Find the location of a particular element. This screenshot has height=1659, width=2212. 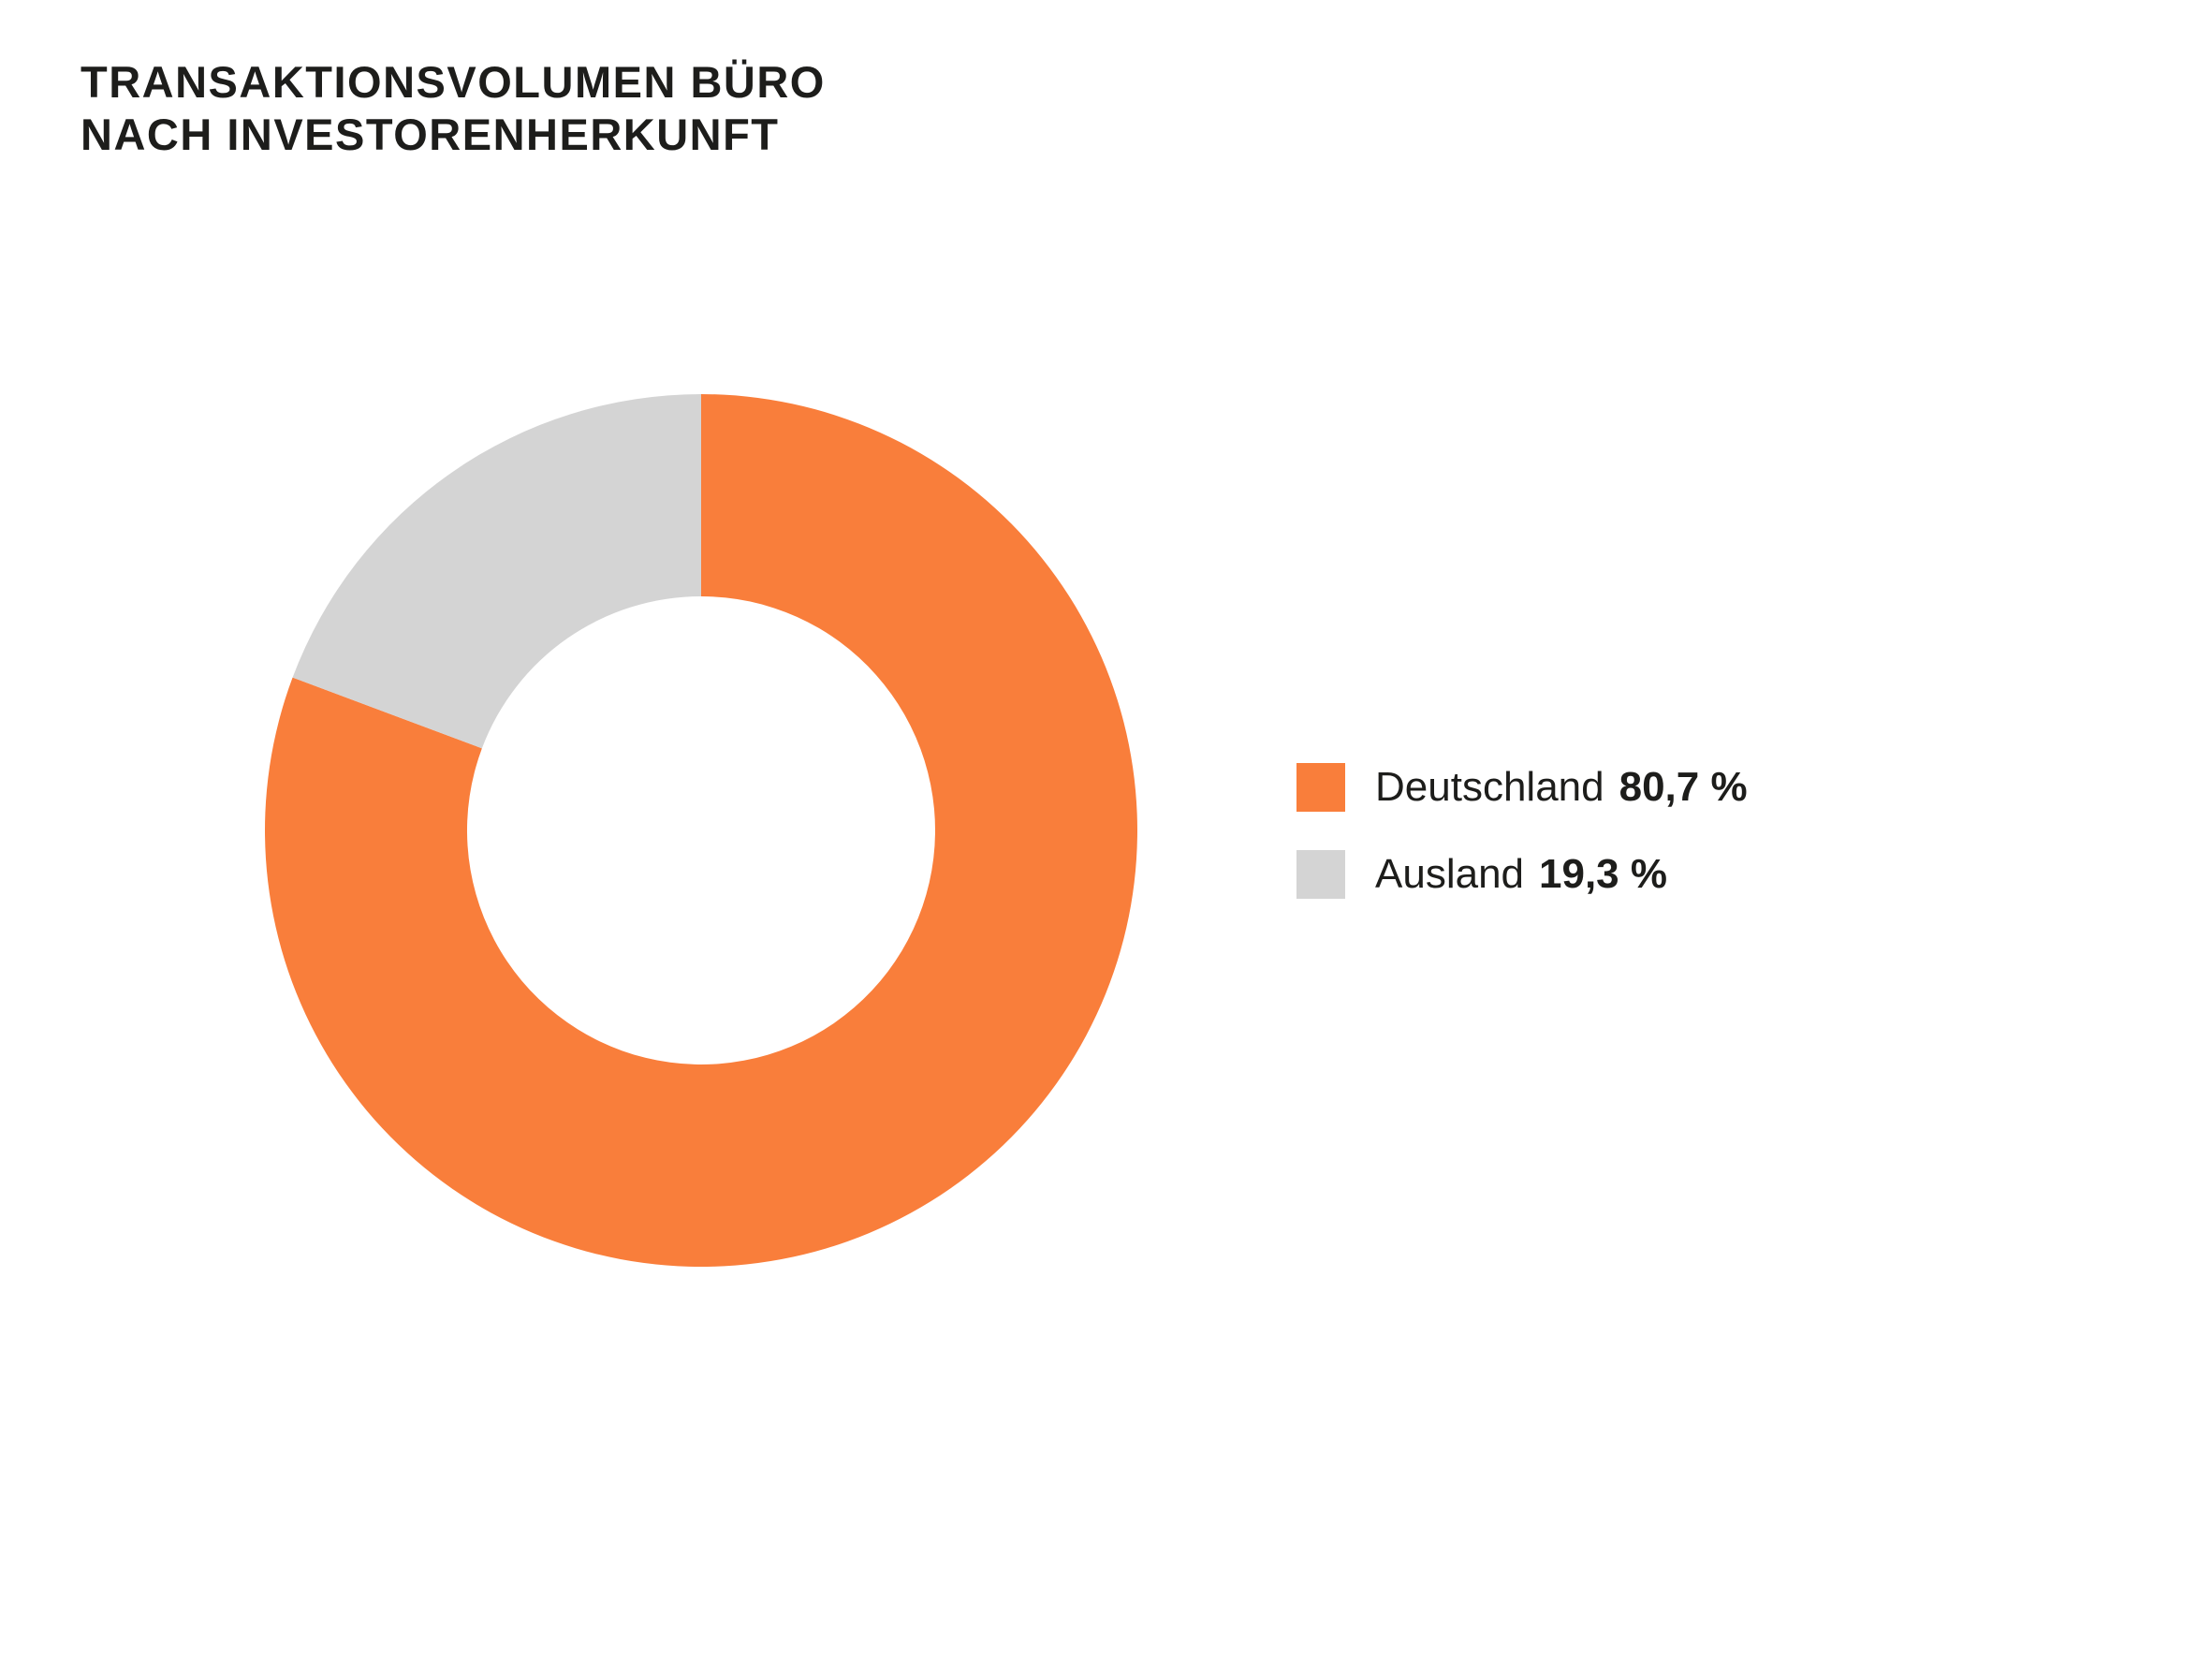

legend-swatch-deutschland is located at coordinates (1320, 787).